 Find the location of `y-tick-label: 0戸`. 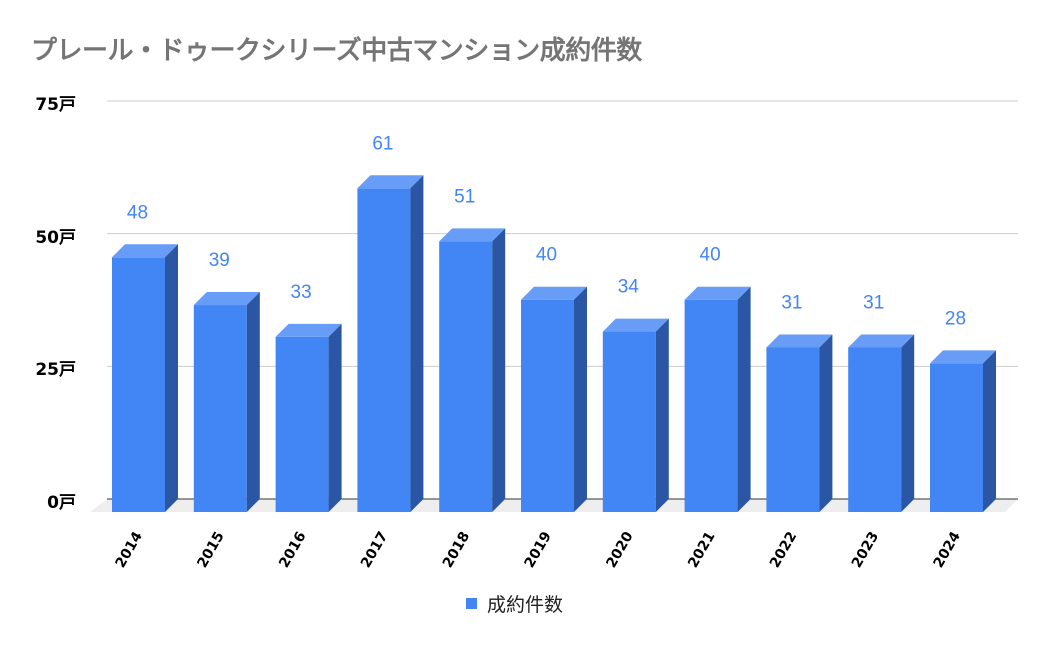

y-tick-label: 0戸 is located at coordinates (61, 503).